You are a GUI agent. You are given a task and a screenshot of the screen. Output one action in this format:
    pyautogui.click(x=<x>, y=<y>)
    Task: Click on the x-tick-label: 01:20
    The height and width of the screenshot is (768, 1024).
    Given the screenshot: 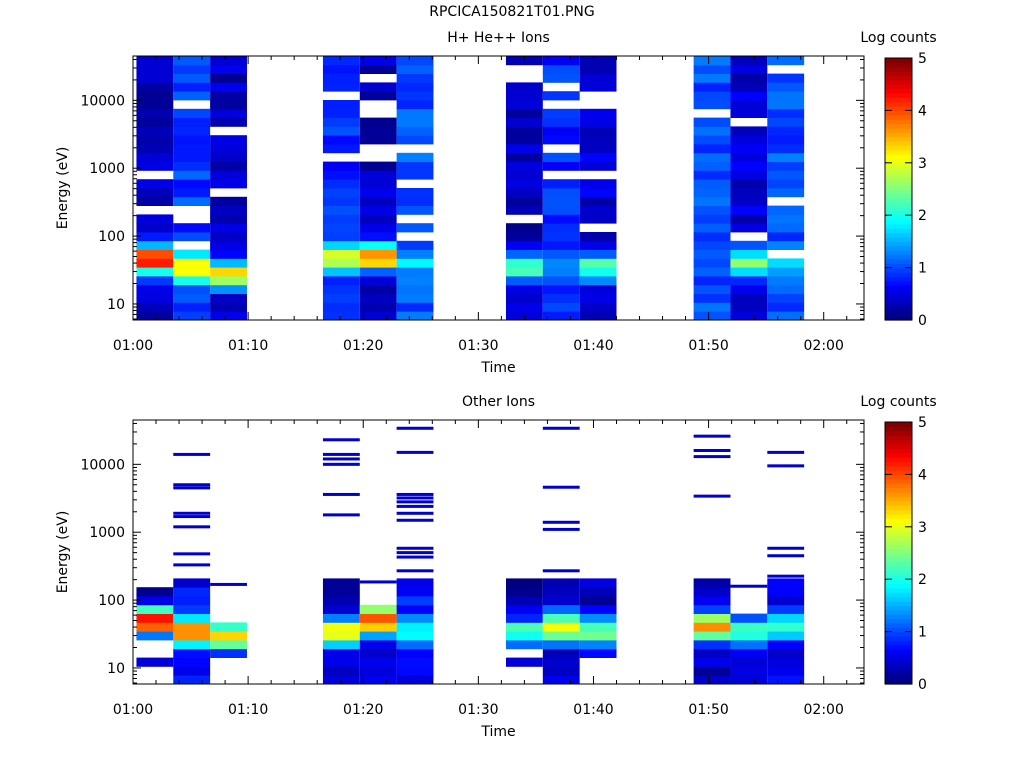 What is the action you would take?
    pyautogui.click(x=363, y=346)
    